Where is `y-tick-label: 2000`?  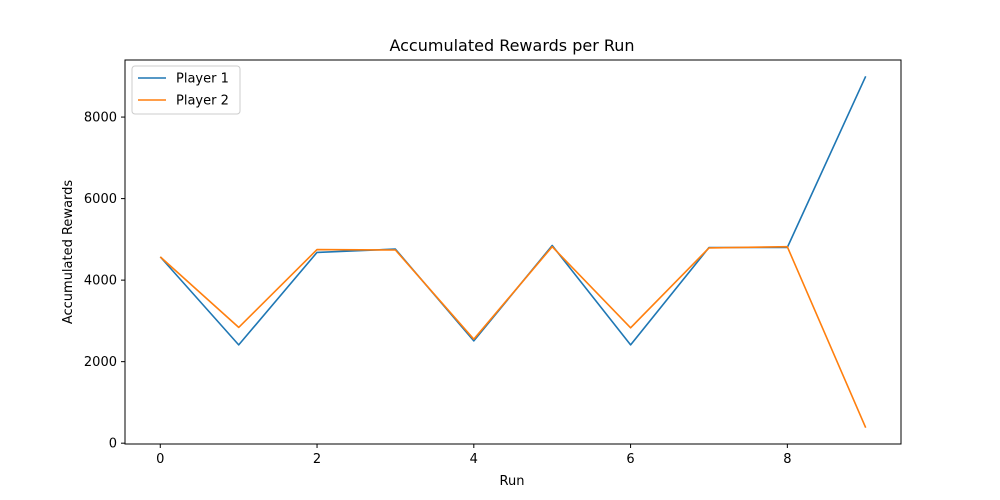 y-tick-label: 2000 is located at coordinates (100, 362).